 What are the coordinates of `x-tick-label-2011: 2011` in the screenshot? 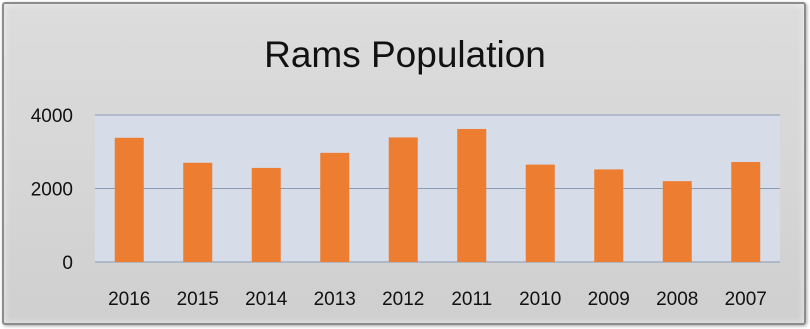 It's located at (471, 299).